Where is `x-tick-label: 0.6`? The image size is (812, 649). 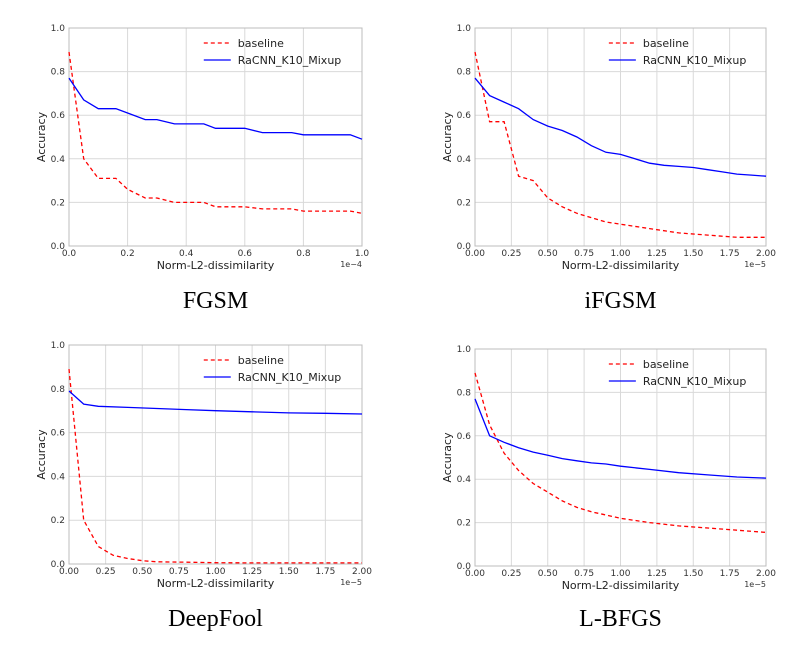
x-tick-label: 0.6 is located at coordinates (245, 254).